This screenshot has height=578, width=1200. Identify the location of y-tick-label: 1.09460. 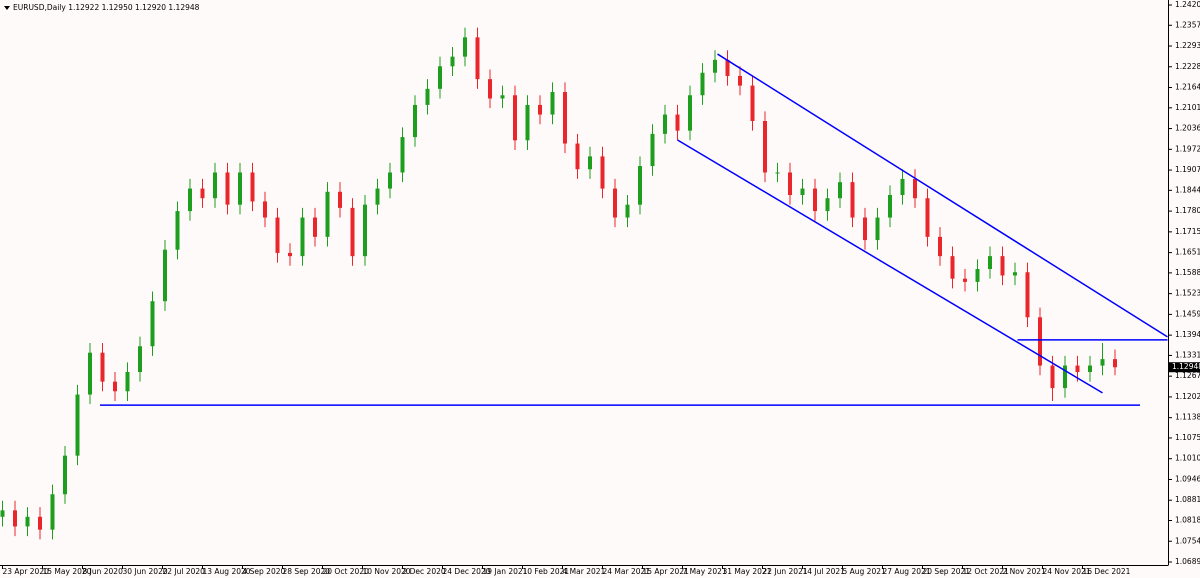
(1187, 478).